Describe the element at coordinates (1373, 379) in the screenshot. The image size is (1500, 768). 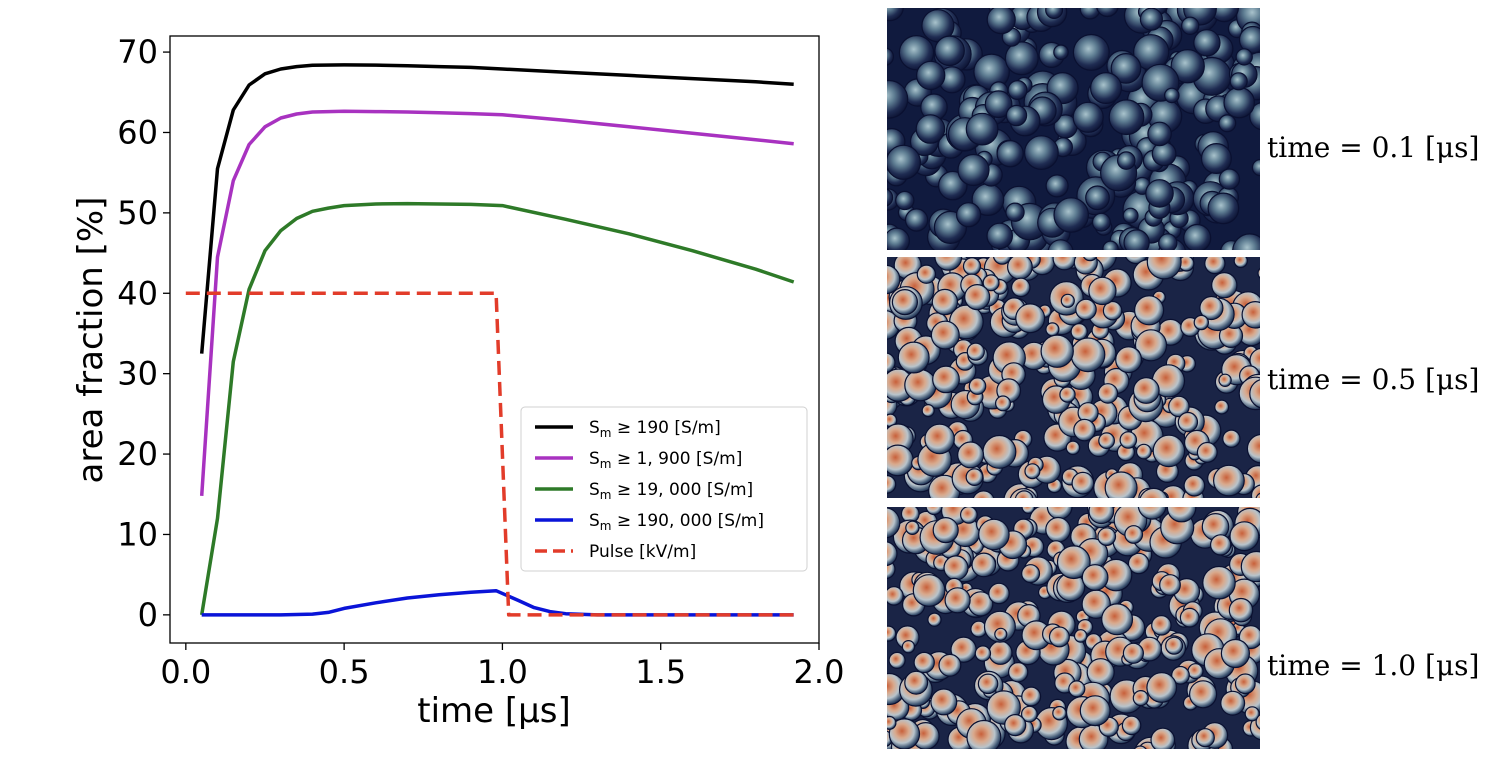
I see `snapshot-caption: time = 0.5 [μs]` at that location.